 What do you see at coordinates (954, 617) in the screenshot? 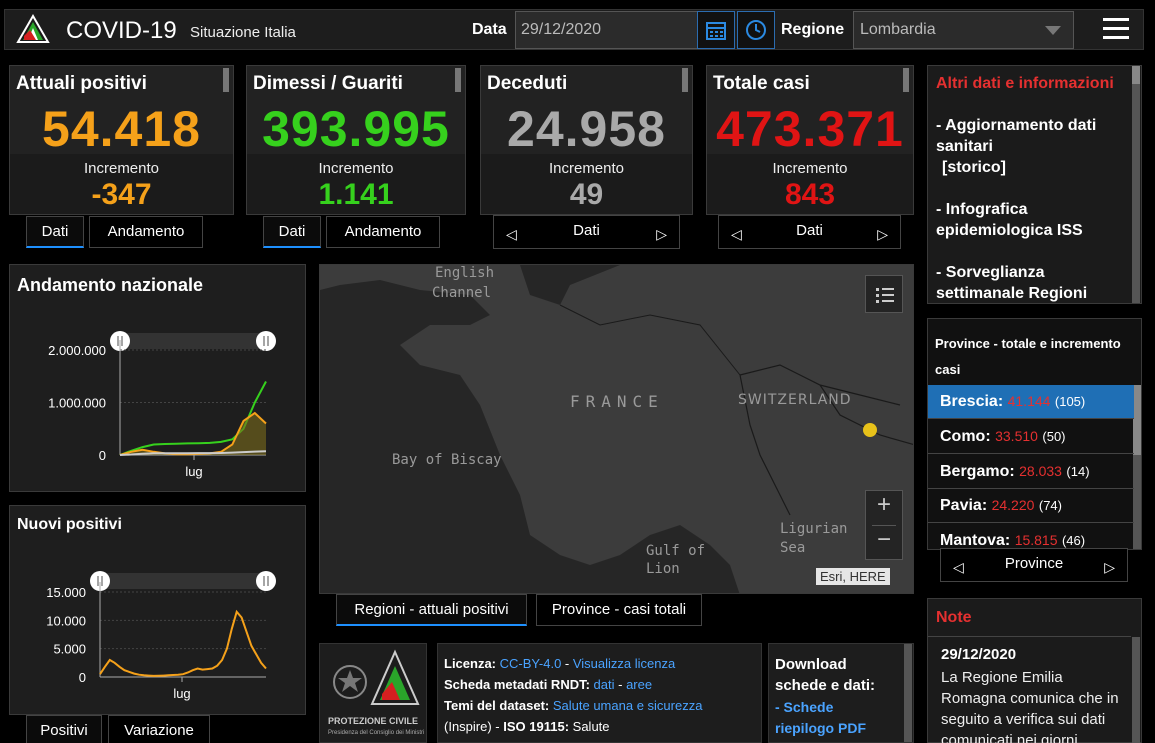
I see `note-title: Note` at bounding box center [954, 617].